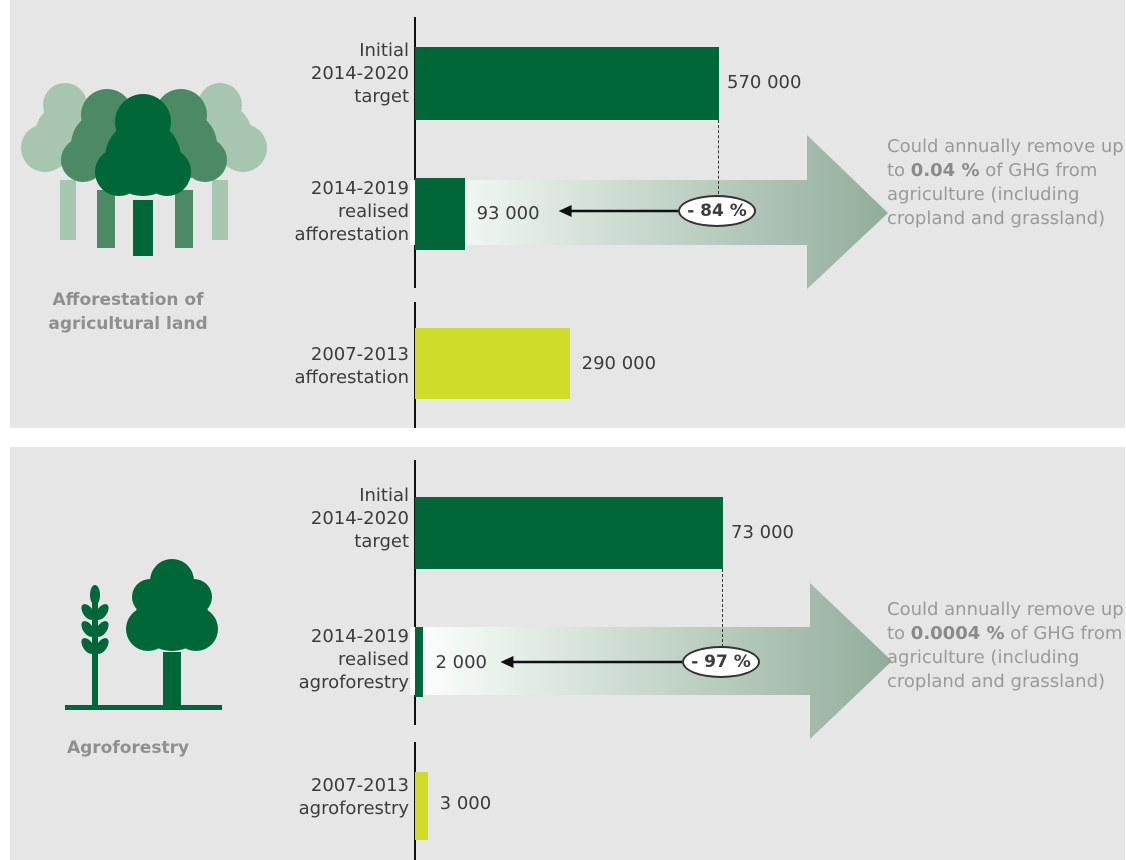 The height and width of the screenshot is (860, 1126). What do you see at coordinates (721, 662) in the screenshot?
I see `percent-change-badge: - 97 %` at bounding box center [721, 662].